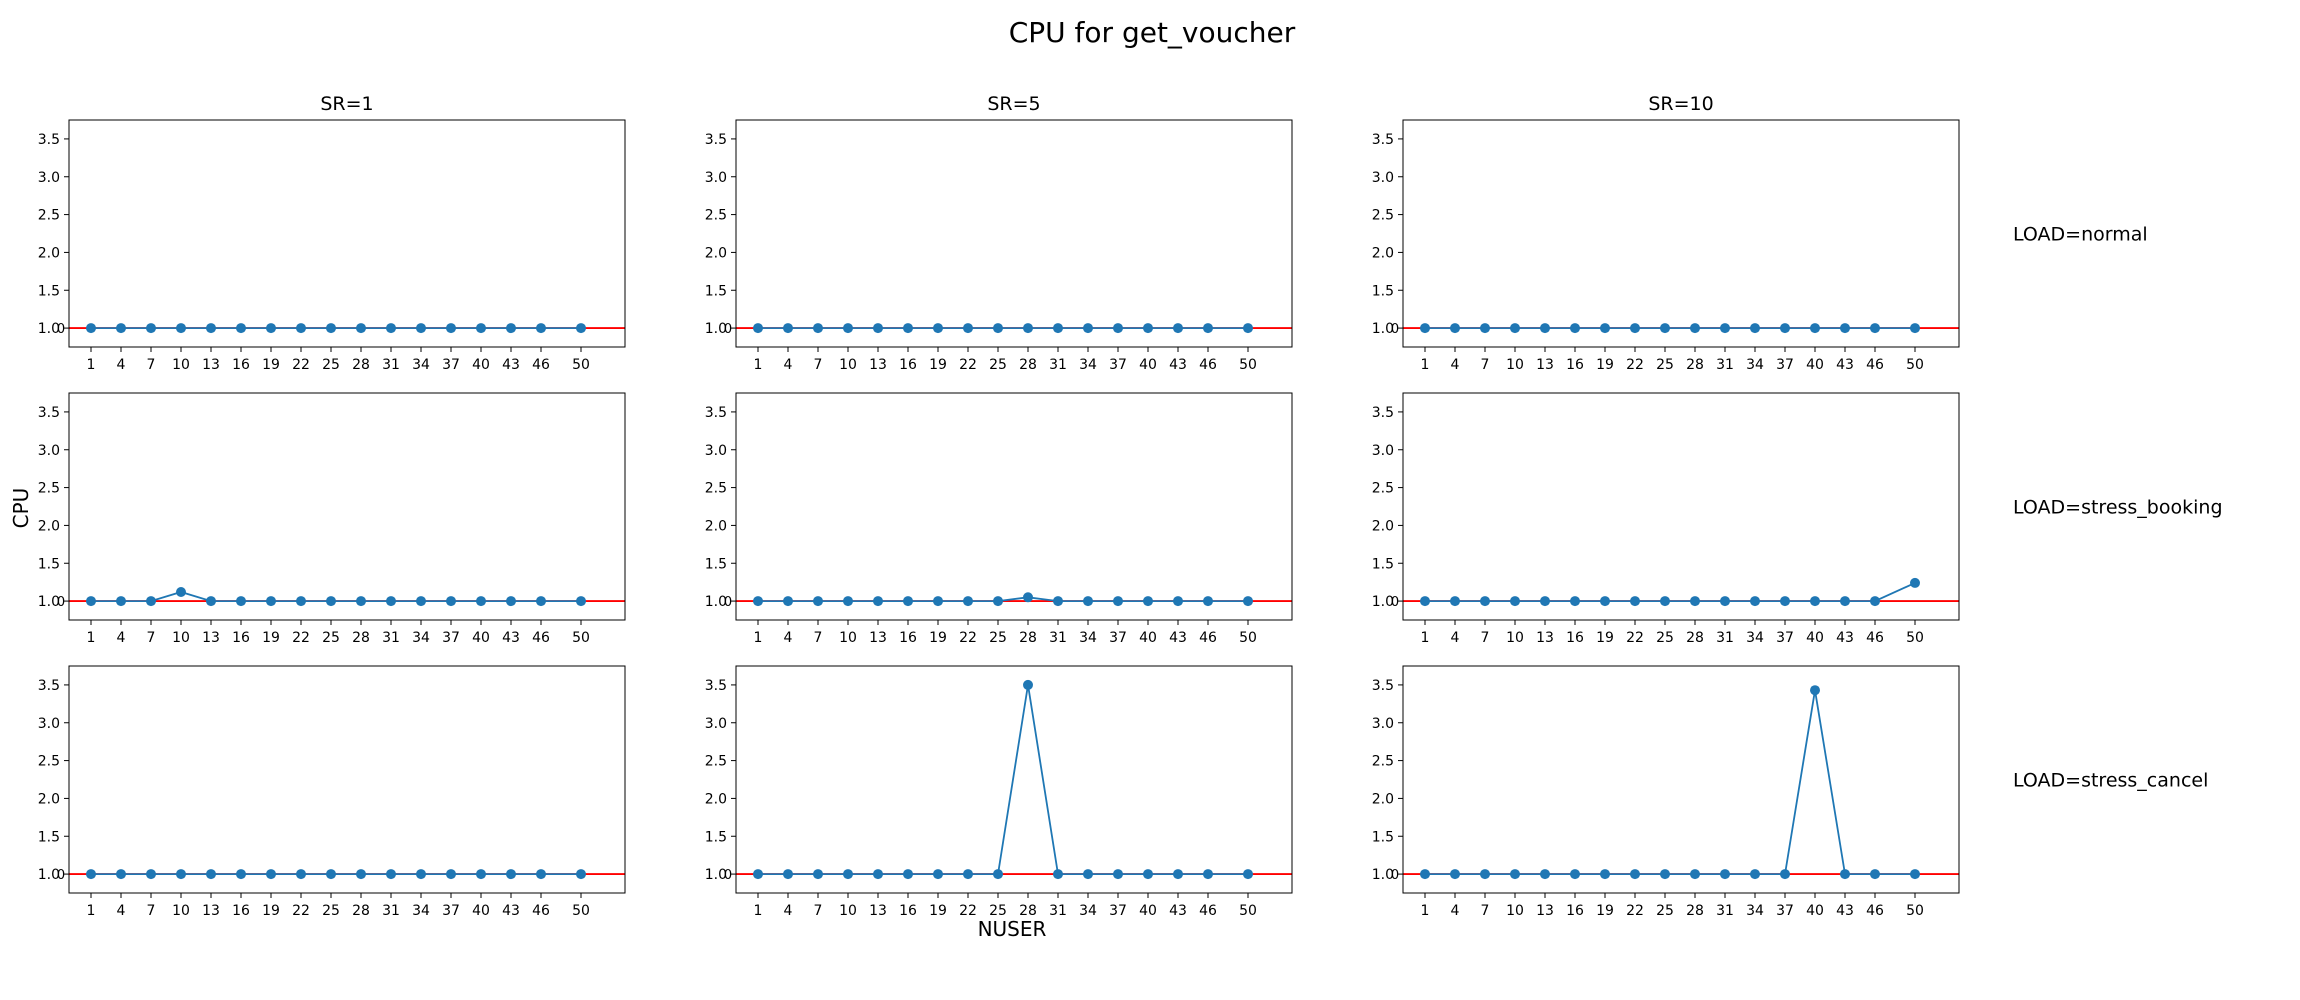 The height and width of the screenshot is (1000, 2300). What do you see at coordinates (1014, 506) in the screenshot?
I see `axes-frame` at bounding box center [1014, 506].